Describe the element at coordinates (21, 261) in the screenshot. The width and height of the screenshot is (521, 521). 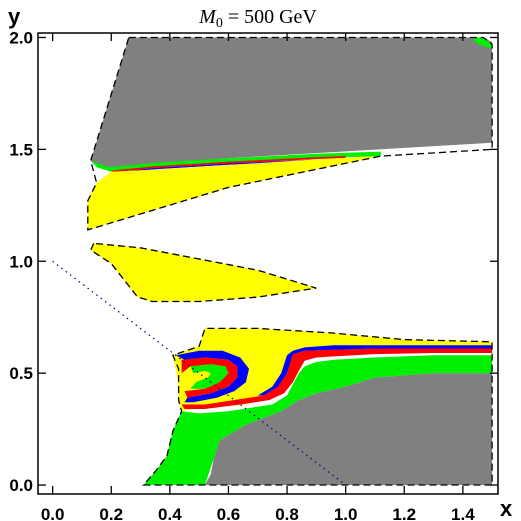
I see `y-tick-label: 1.0` at that location.